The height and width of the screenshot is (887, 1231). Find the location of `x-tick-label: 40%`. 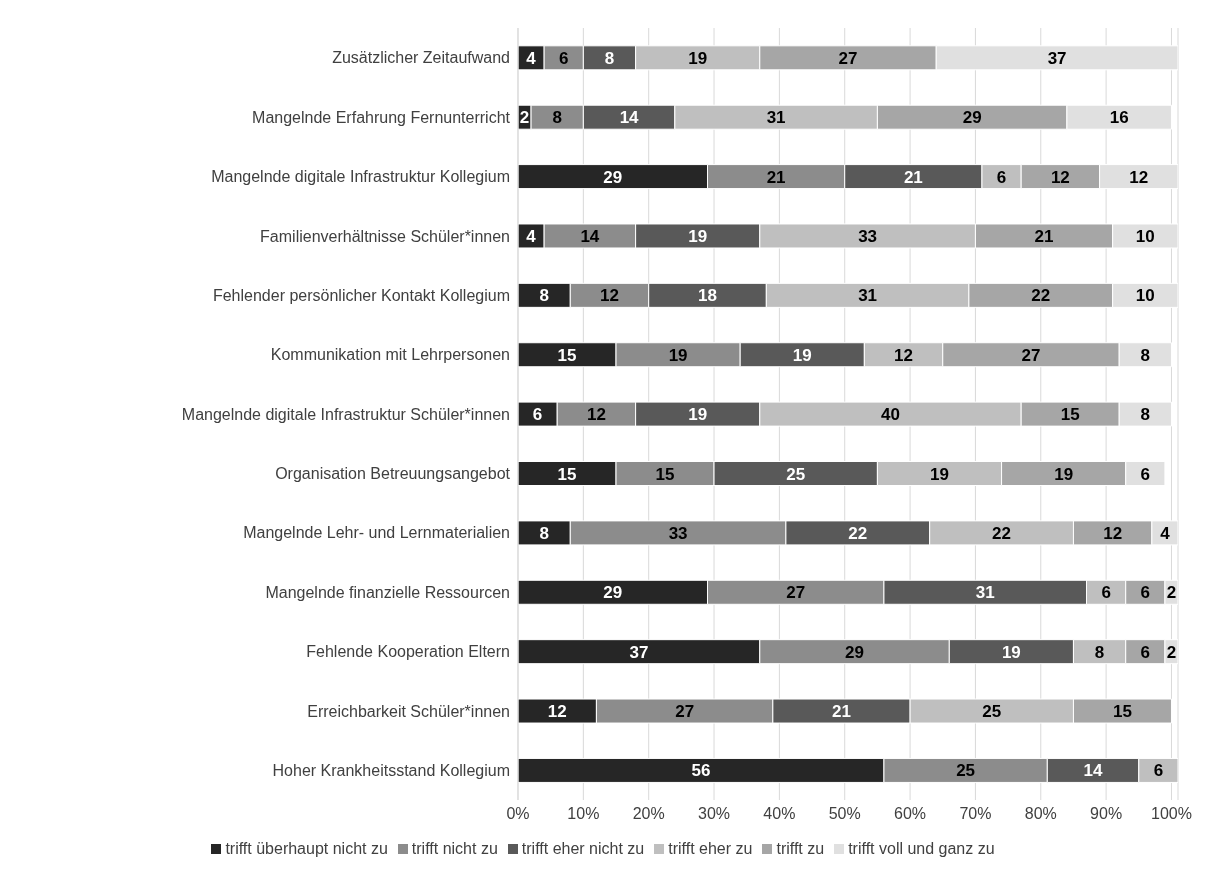

x-tick-label: 40% is located at coordinates (779, 814).